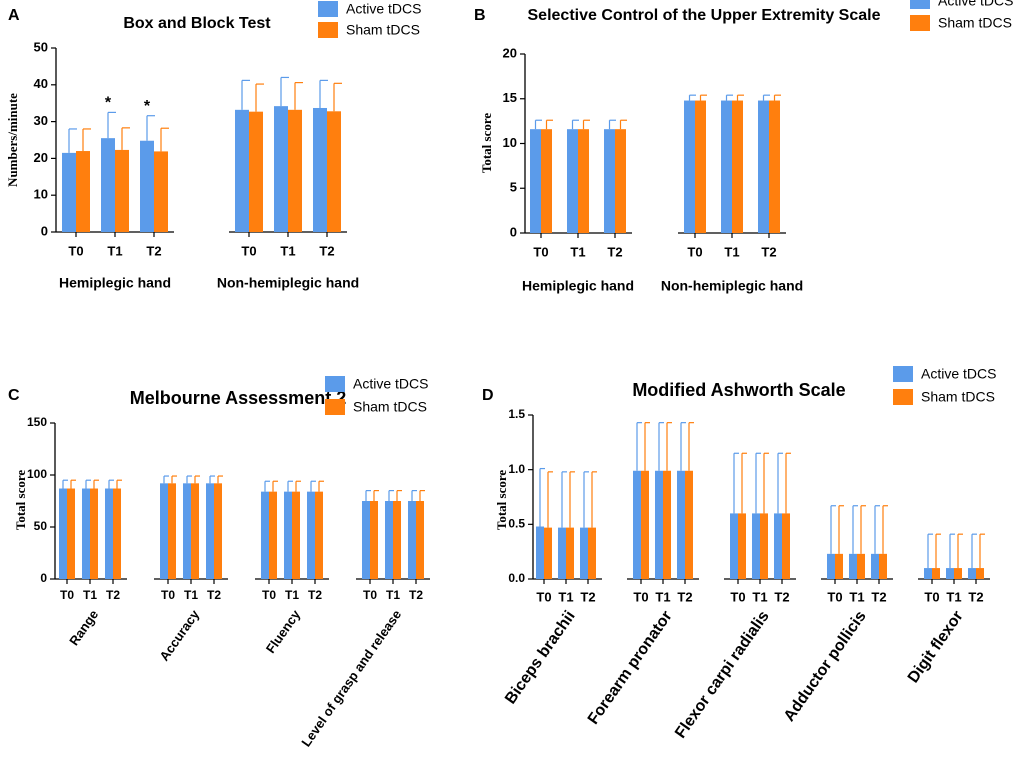 The height and width of the screenshot is (762, 1021). Describe the element at coordinates (197, 23) in the screenshot. I see `chart-title: Box and Block Test` at that location.